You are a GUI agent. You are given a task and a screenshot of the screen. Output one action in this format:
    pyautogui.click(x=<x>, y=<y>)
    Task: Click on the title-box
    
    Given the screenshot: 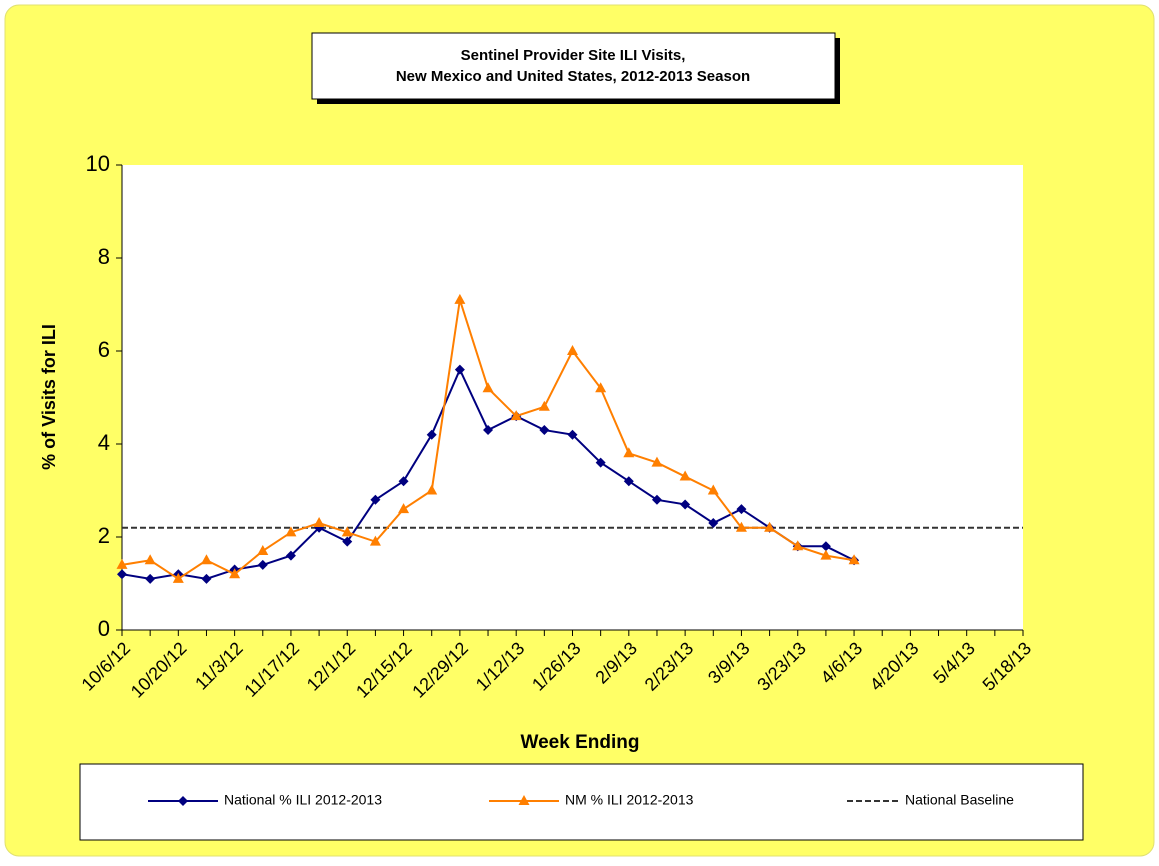 What is the action you would take?
    pyautogui.click(x=573, y=66)
    